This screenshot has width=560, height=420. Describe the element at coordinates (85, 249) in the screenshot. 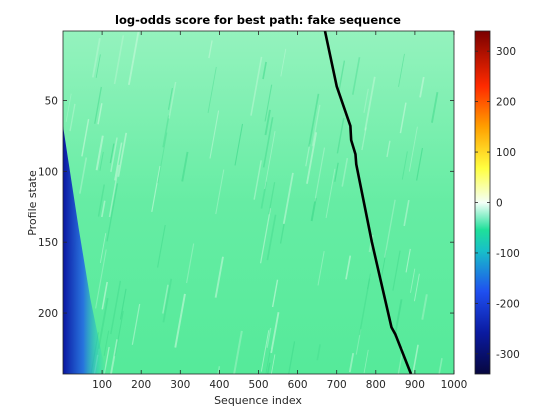

I see `heatmap-low-score-region` at that location.